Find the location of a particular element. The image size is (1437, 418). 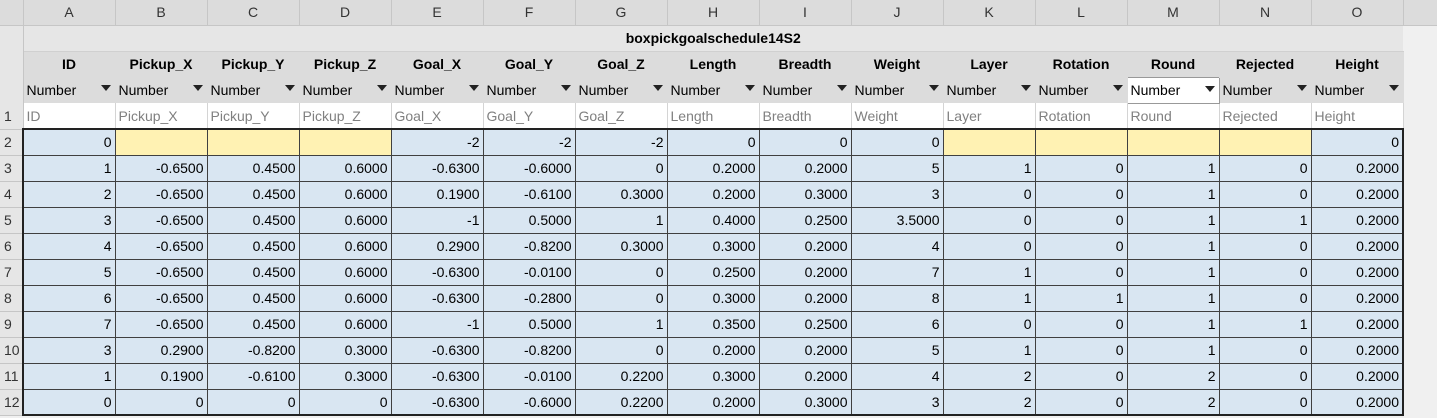

header-cell: Pickup_Z is located at coordinates (345, 116).